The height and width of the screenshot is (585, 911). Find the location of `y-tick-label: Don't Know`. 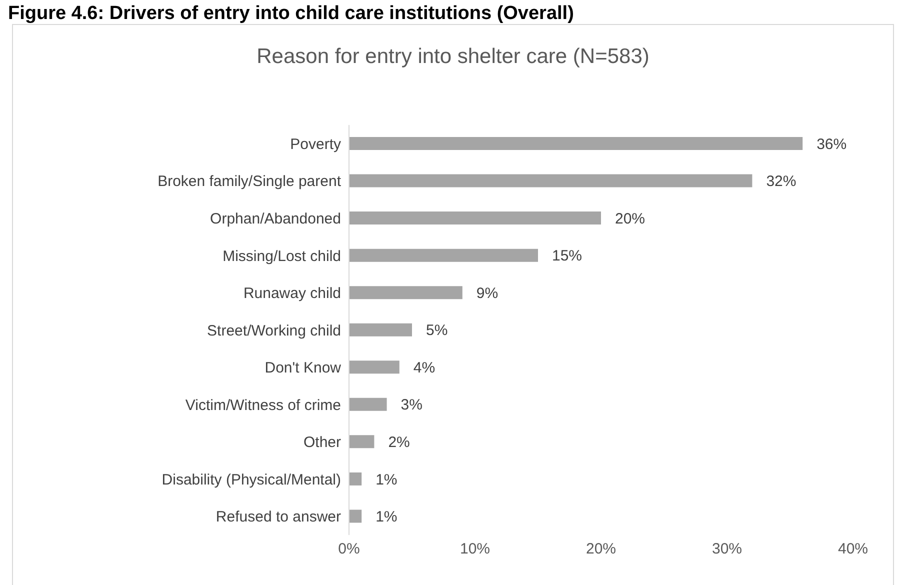

y-tick-label: Don't Know is located at coordinates (303, 368).